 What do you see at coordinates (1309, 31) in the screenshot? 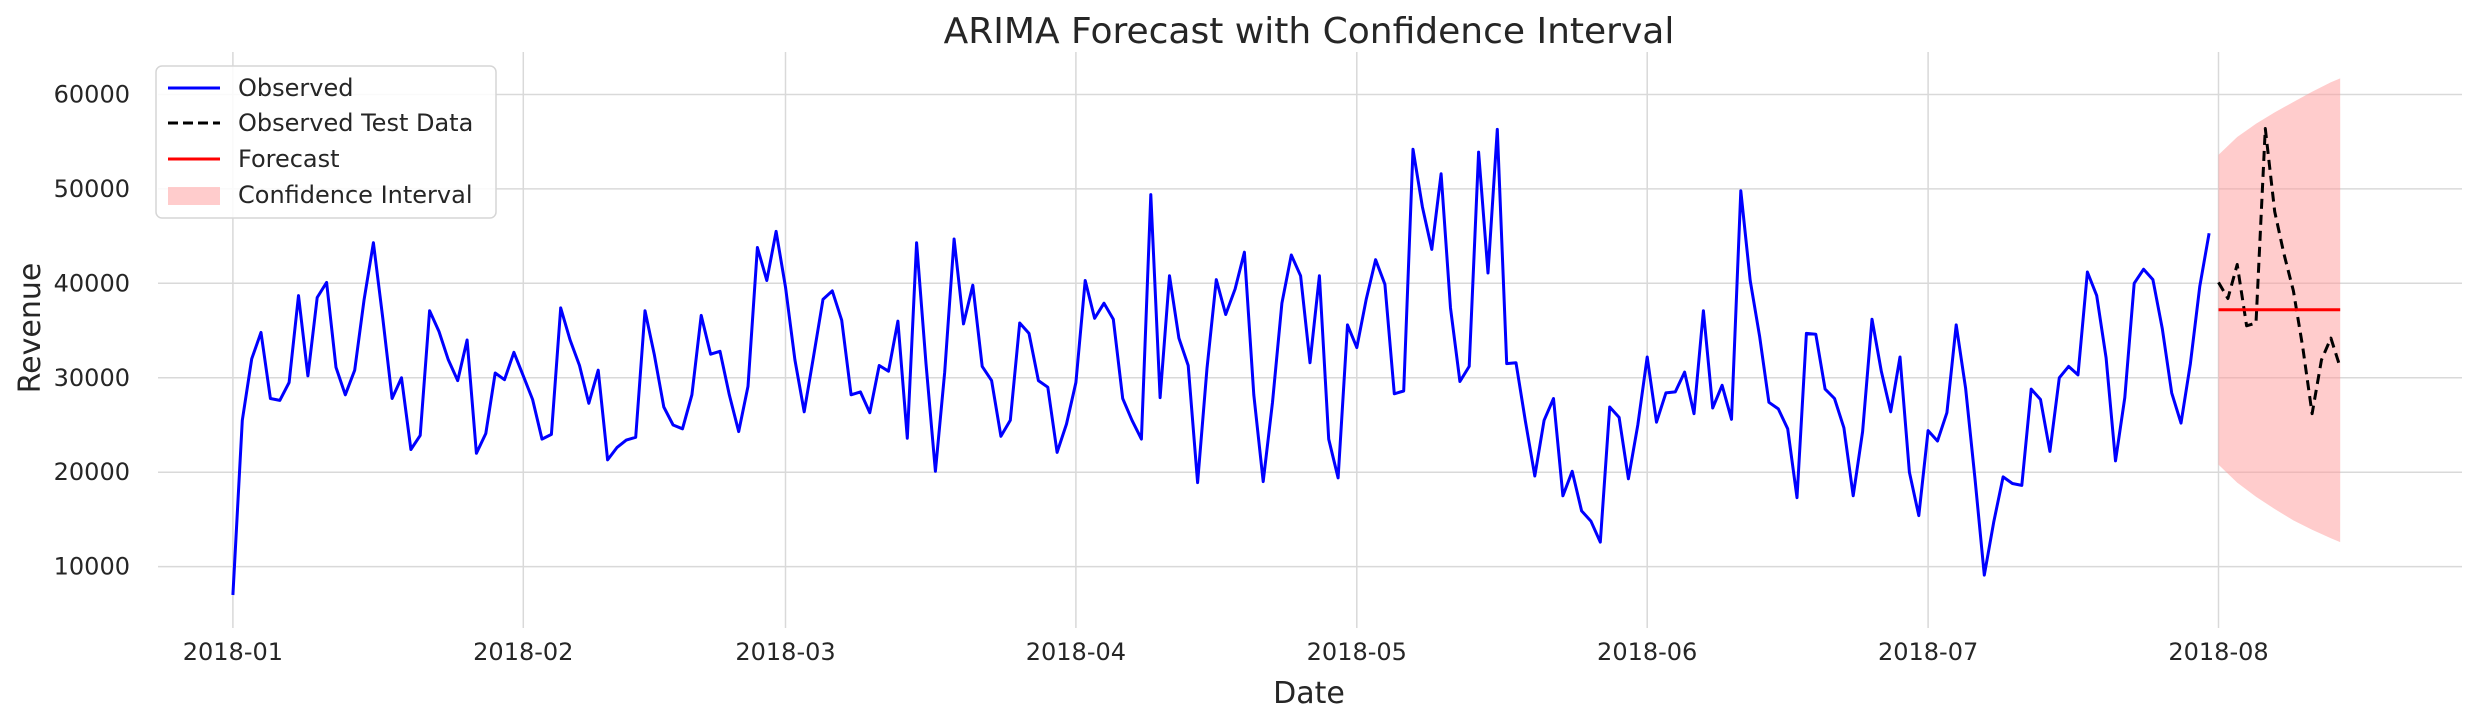
I see `chart-title: ARIMA Forecast with Confidence Interval` at bounding box center [1309, 31].